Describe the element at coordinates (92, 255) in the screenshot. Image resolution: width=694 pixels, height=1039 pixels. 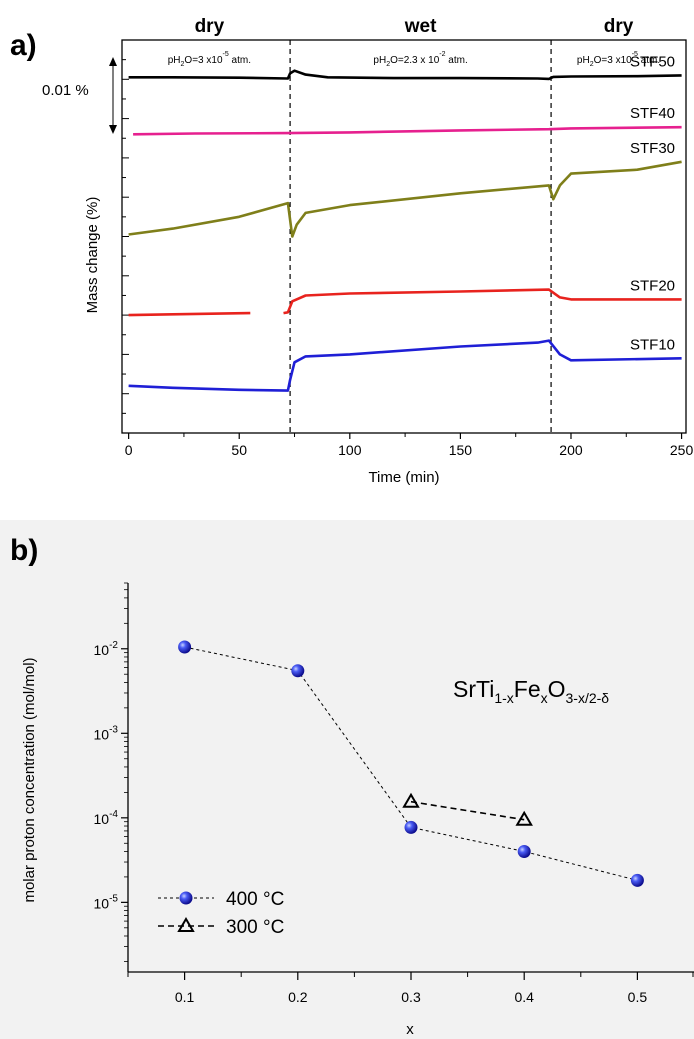
I see `panel-a-y-axis-label: Mass change (%)` at that location.